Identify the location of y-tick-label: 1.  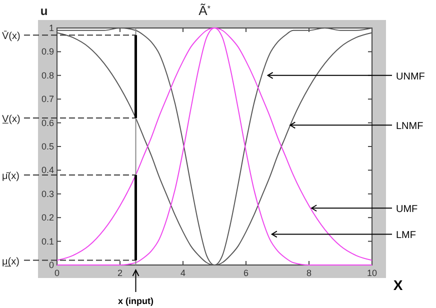
(51, 28).